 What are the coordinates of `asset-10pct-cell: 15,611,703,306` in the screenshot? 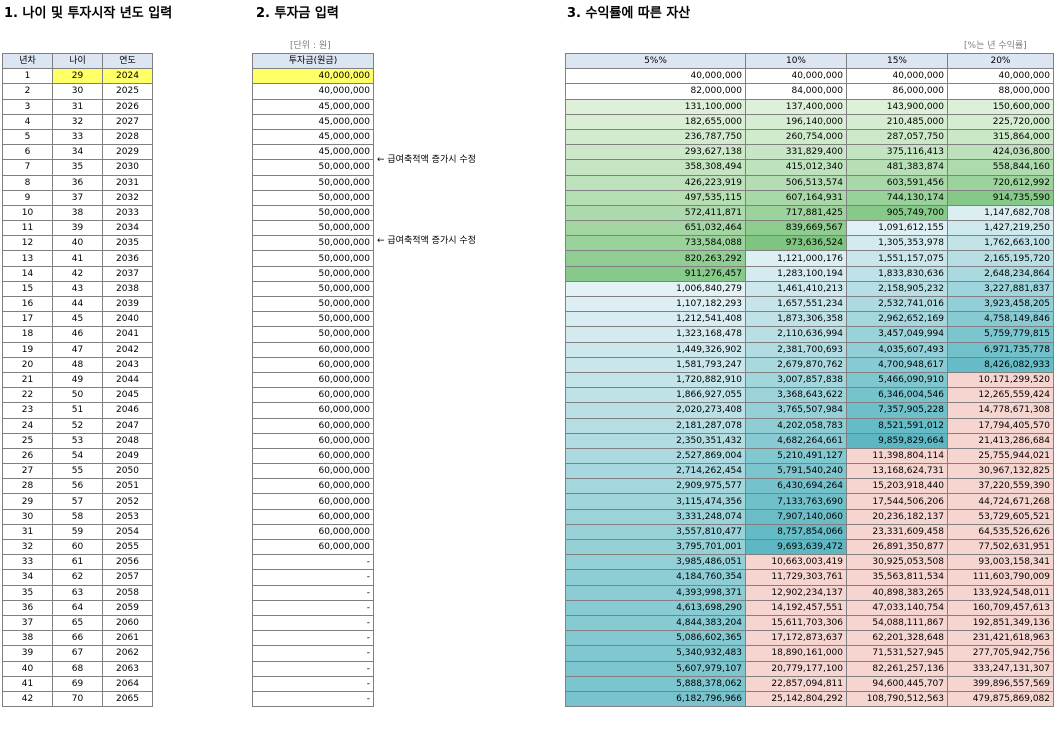 It's located at (796, 623).